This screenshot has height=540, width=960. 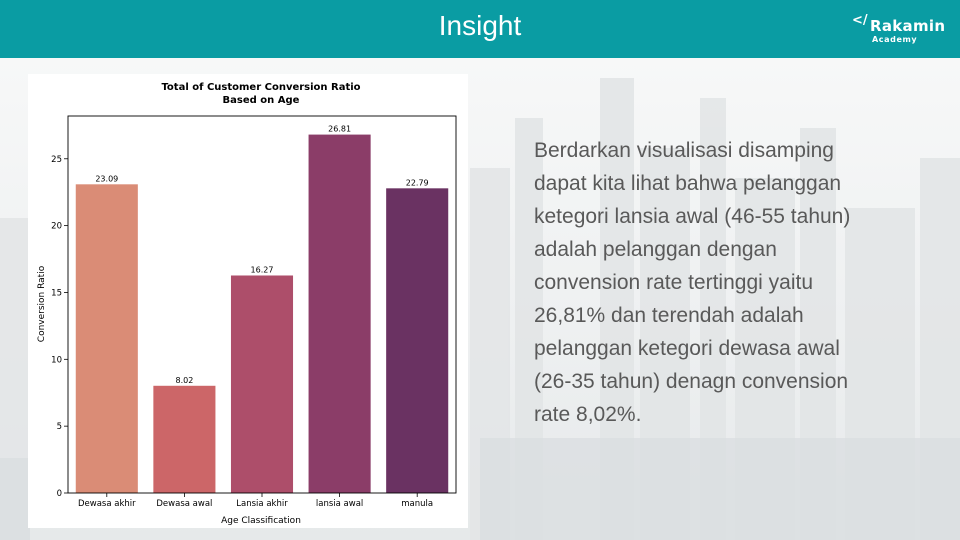 What do you see at coordinates (262, 269) in the screenshot?
I see `bar-value-label: 16.27` at bounding box center [262, 269].